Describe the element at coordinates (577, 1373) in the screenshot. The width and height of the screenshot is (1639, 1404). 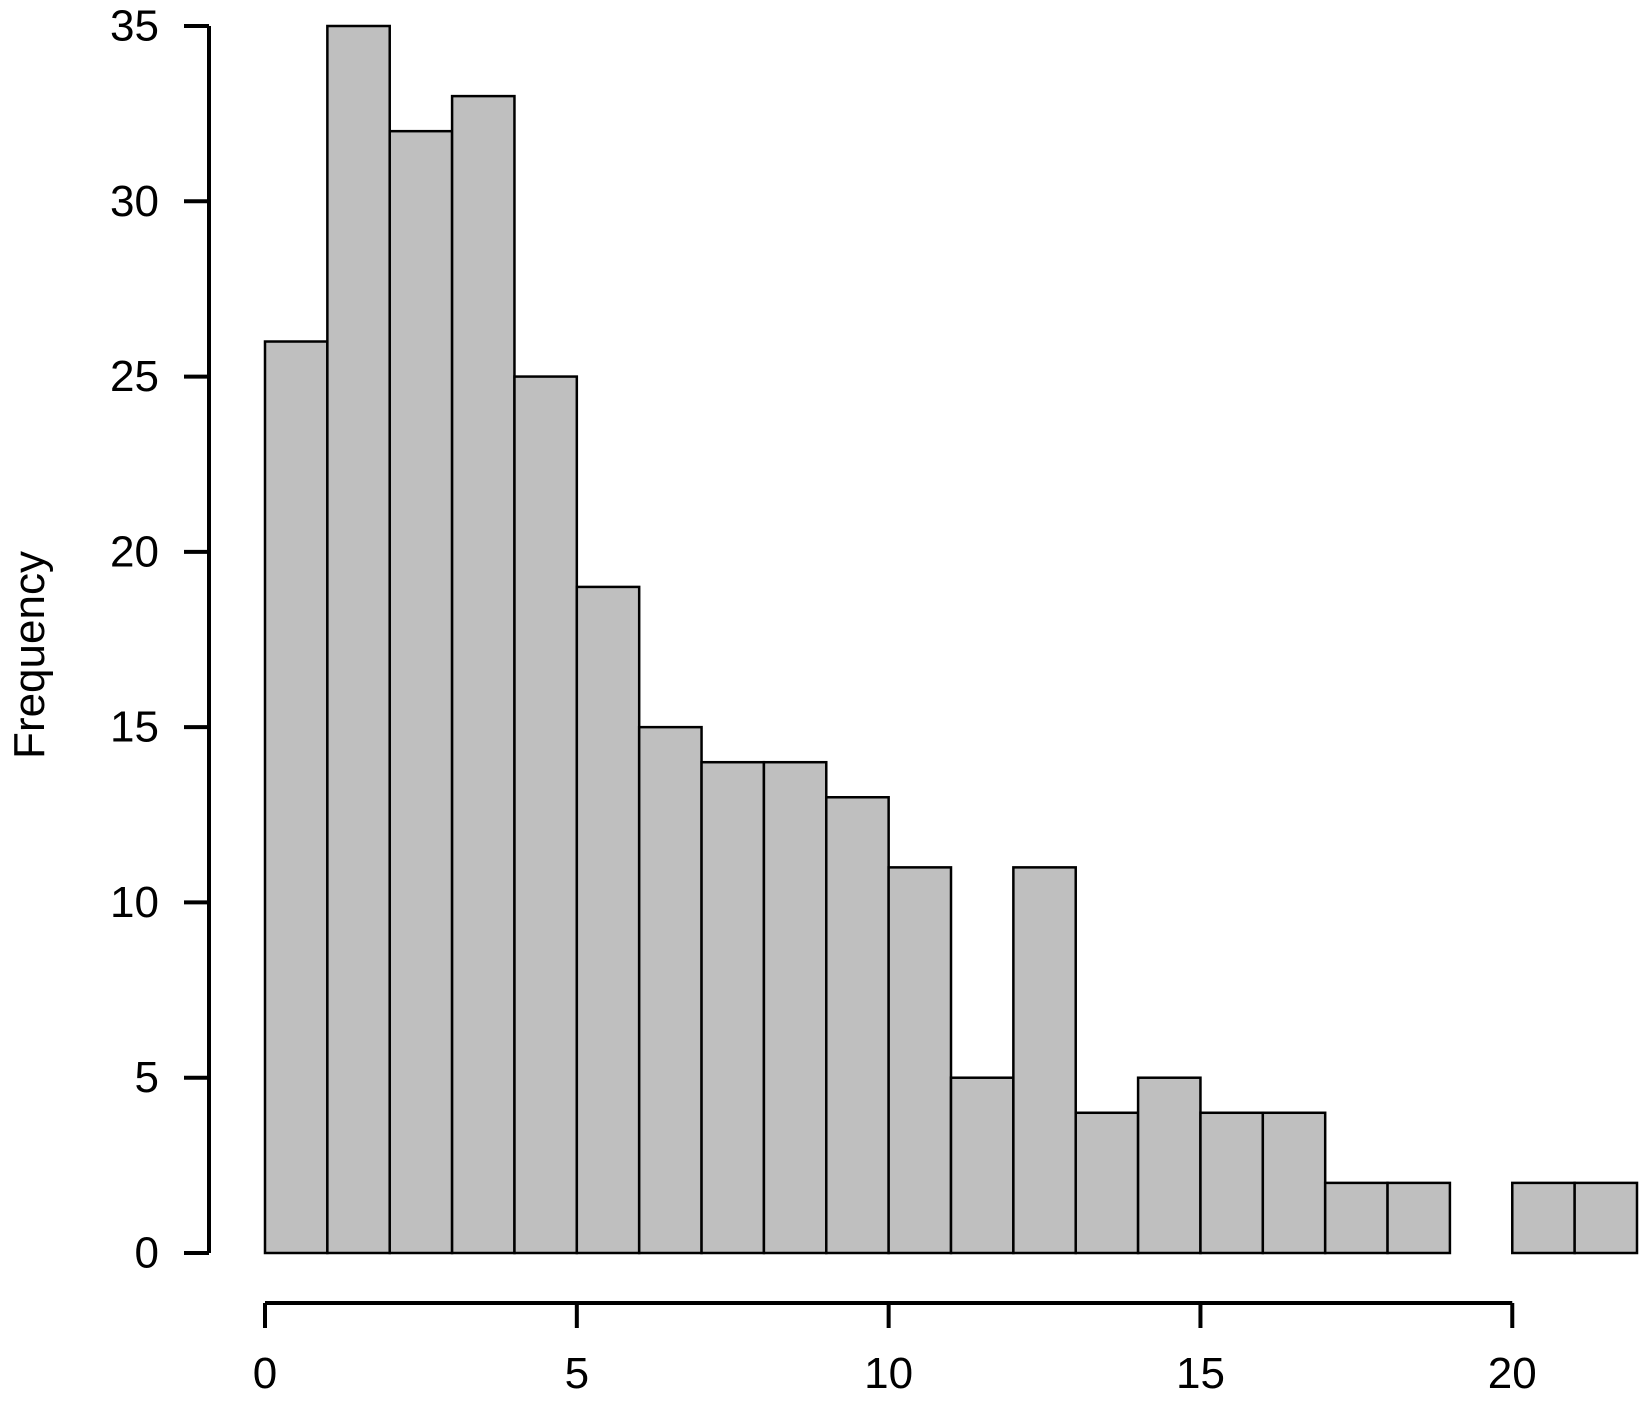
I see `x-tick-label: 5` at that location.